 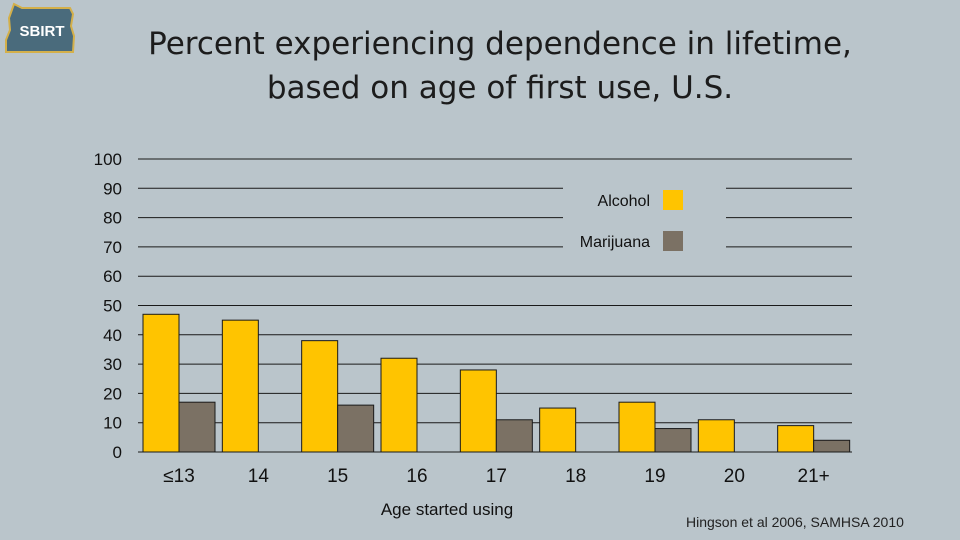 I want to click on x-tick-label: 18, so click(x=575, y=476).